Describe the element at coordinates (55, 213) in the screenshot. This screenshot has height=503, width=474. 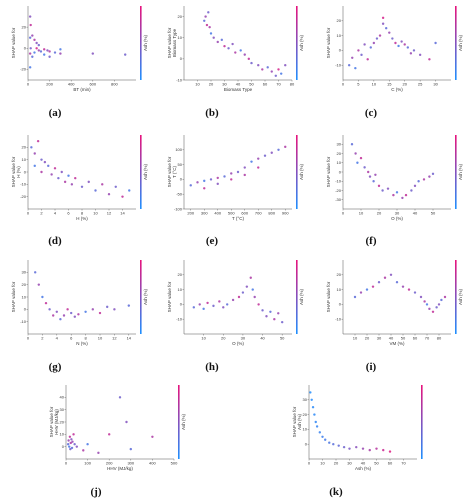
I see `x-tick-label: 4` at that location.